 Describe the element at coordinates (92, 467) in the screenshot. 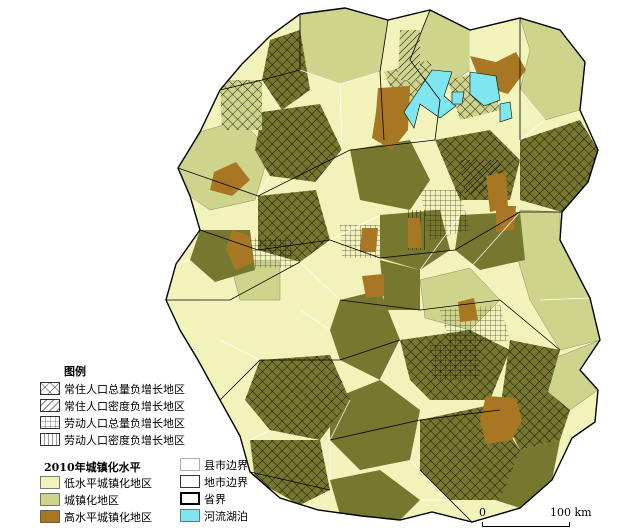

I see `level-legend-title: 2010年城镇化水平` at that location.